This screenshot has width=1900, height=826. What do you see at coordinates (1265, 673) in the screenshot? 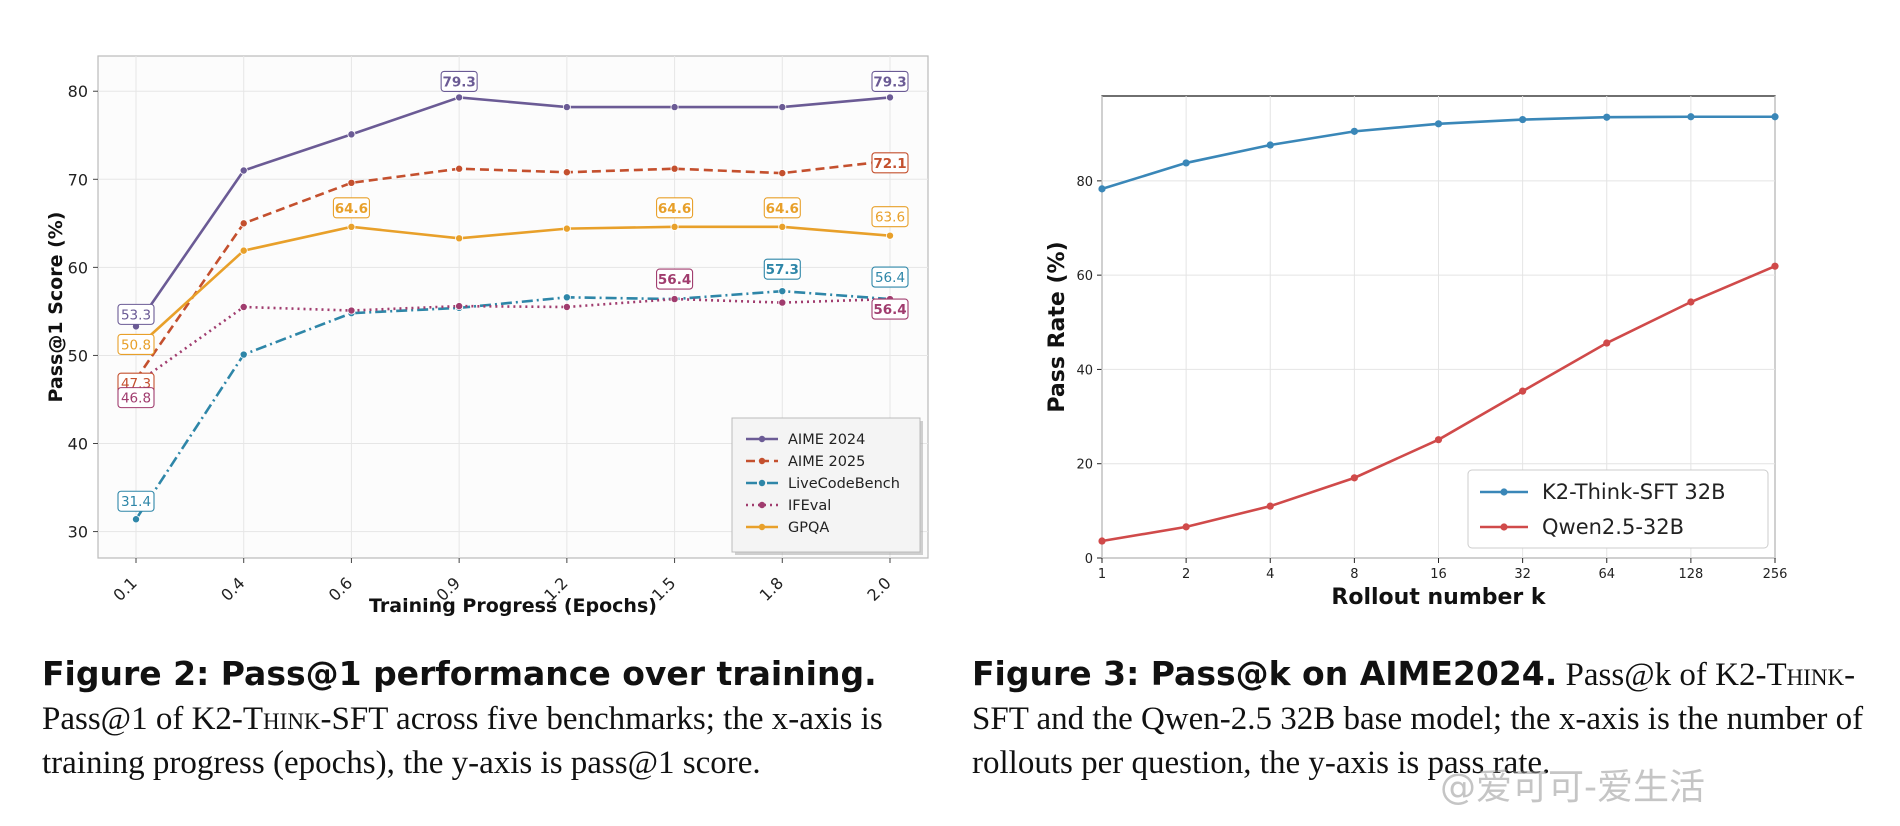
I see `figure-3-title: Figure 3: Pass@k on AIME2024.` at bounding box center [1265, 673].